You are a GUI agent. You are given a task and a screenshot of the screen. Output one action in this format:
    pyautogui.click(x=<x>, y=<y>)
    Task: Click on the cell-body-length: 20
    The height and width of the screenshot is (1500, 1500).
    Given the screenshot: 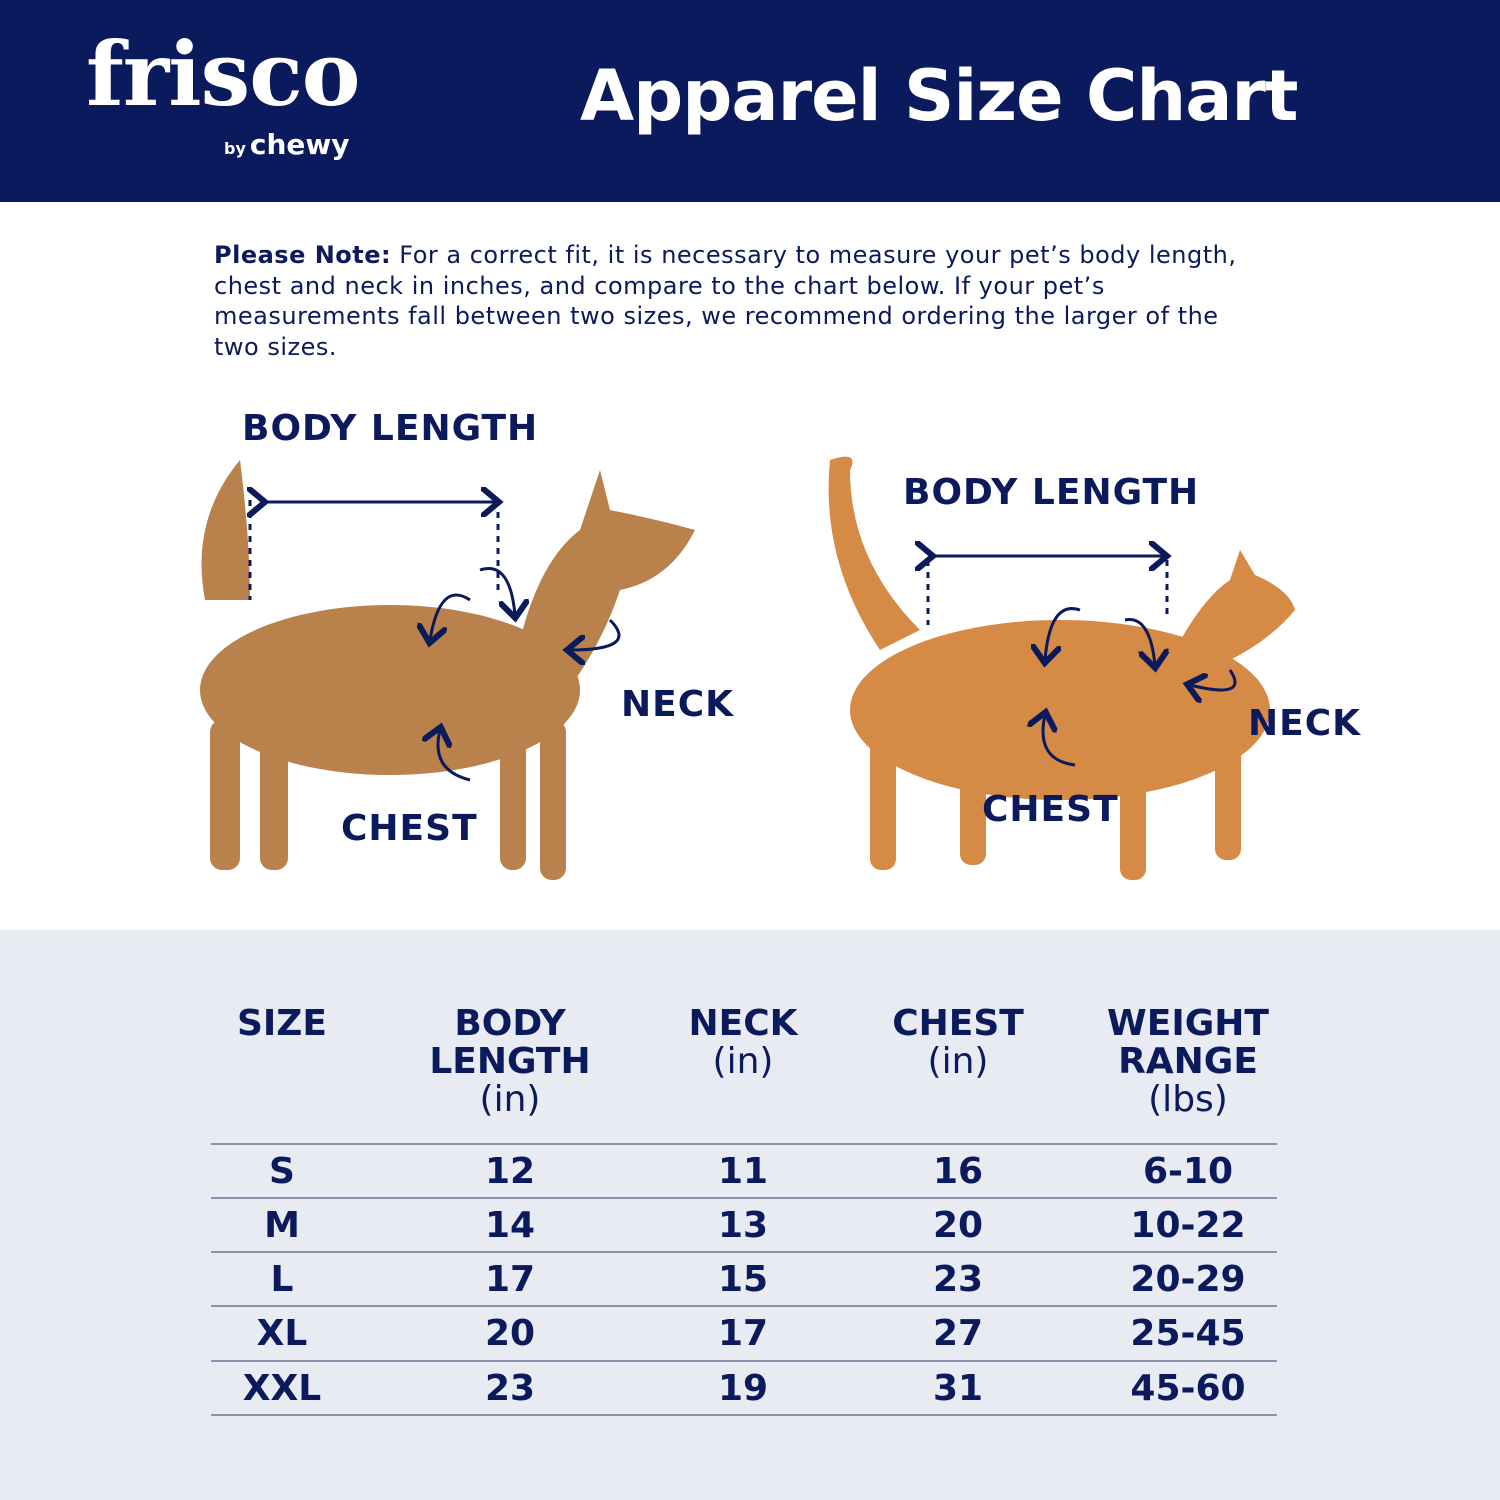 What is the action you would take?
    pyautogui.click(x=510, y=1333)
    